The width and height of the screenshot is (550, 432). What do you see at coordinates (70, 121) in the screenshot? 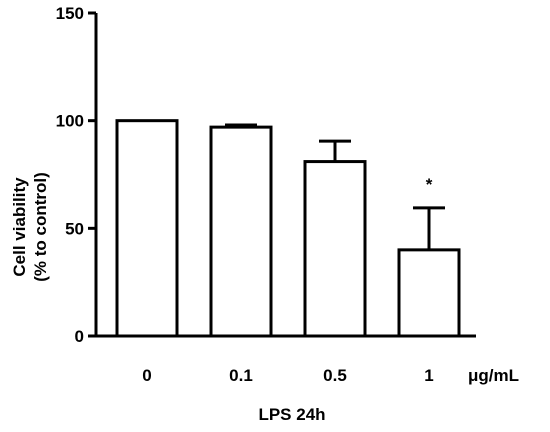
I see `y-tick-label: 100` at bounding box center [70, 121].